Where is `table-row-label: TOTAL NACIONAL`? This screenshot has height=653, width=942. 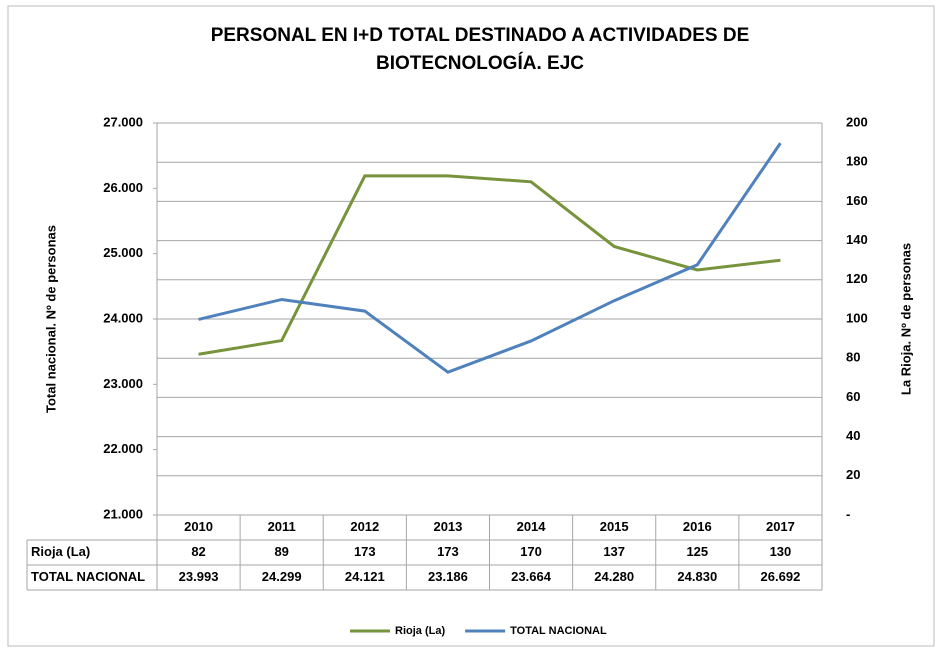
table-row-label: TOTAL NACIONAL is located at coordinates (88, 576).